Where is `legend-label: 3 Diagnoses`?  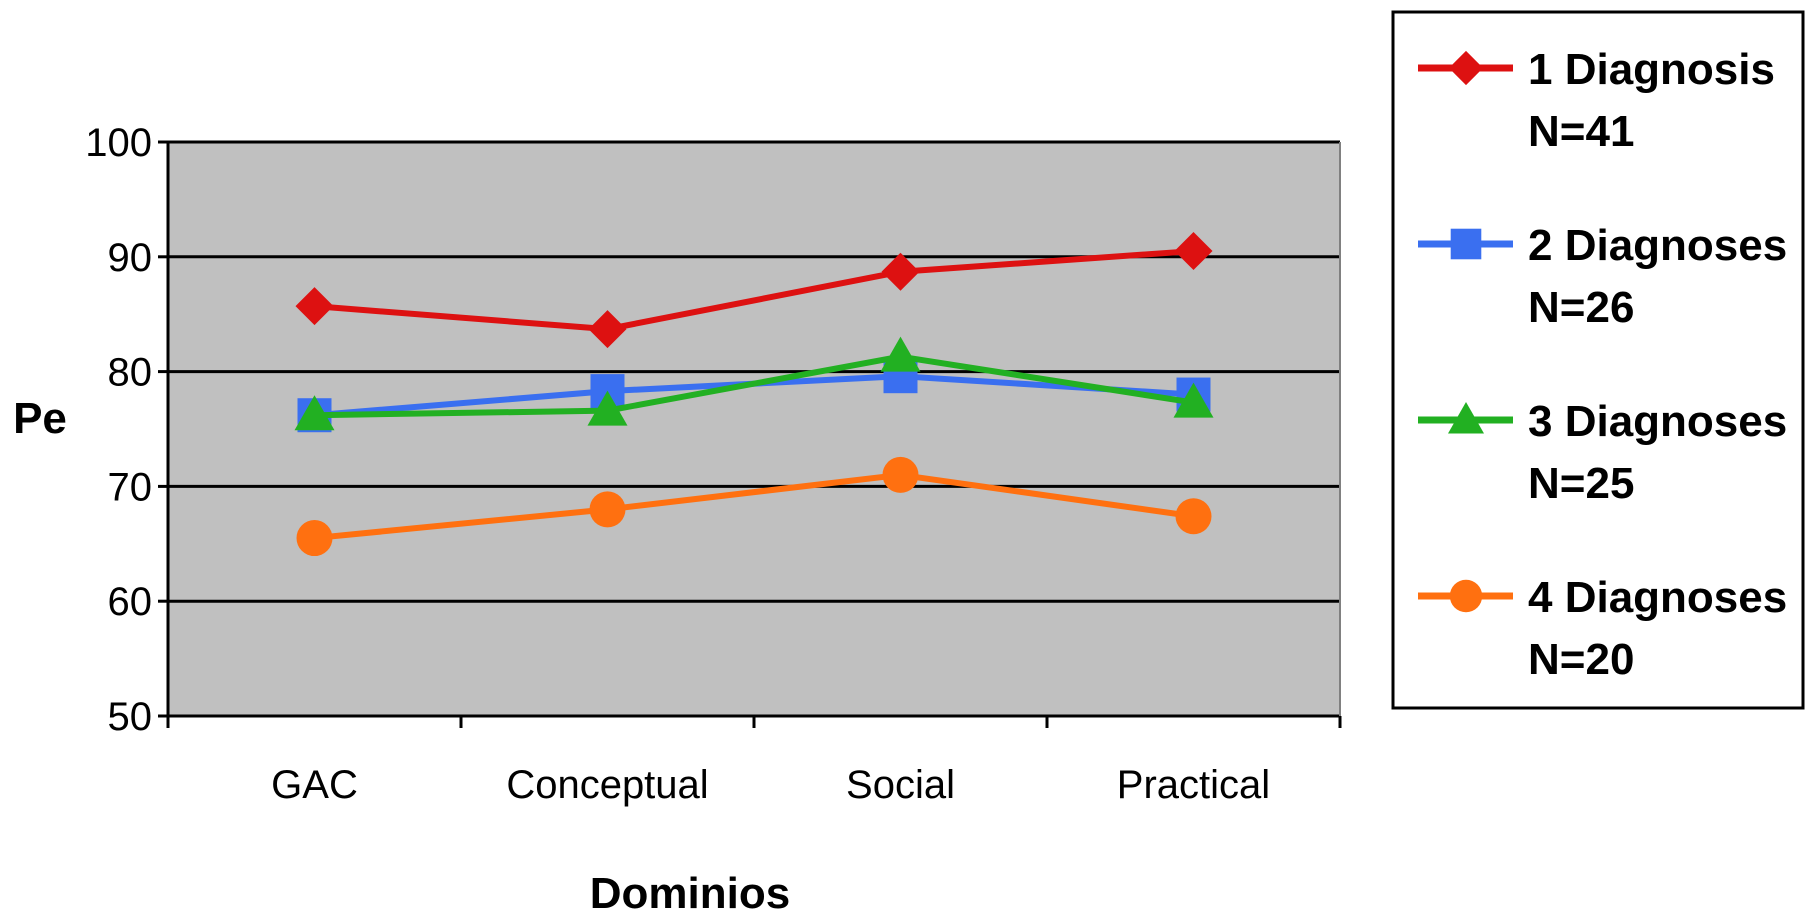
legend-label: 3 Diagnoses is located at coordinates (1657, 421).